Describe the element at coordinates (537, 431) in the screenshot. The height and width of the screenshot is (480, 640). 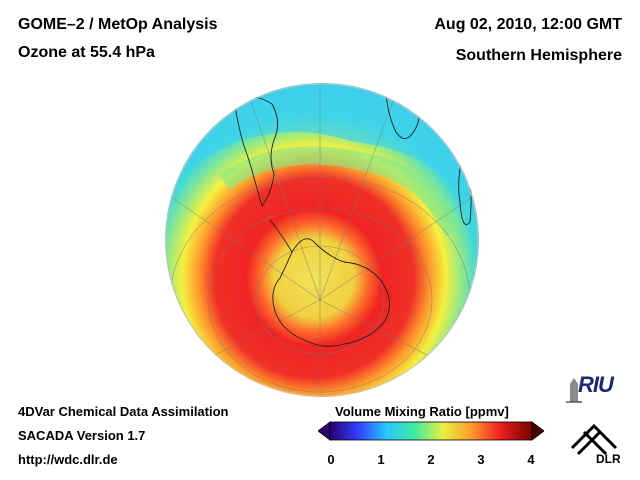
I see `colorbar-max-arrow` at that location.